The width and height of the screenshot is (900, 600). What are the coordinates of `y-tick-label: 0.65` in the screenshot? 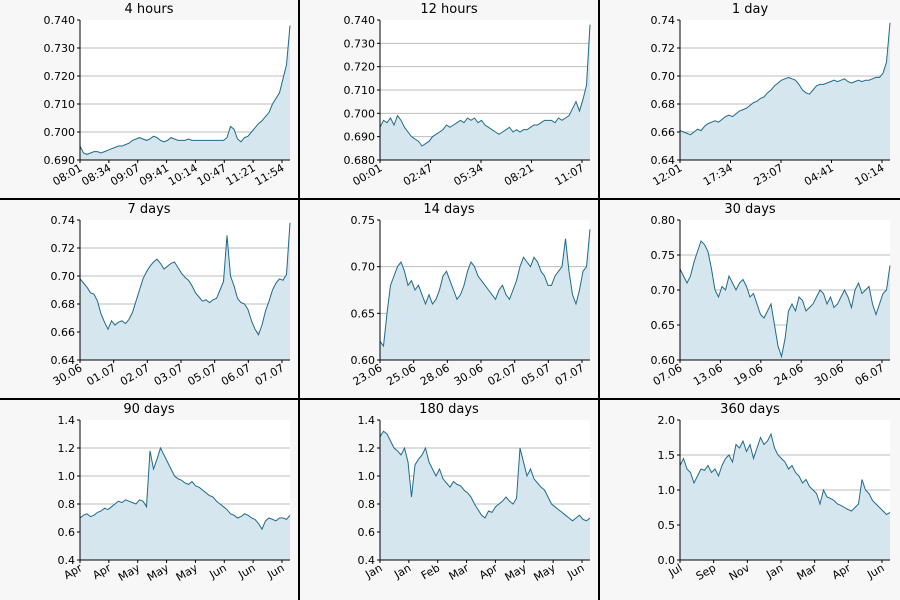 It's located at (663, 325).